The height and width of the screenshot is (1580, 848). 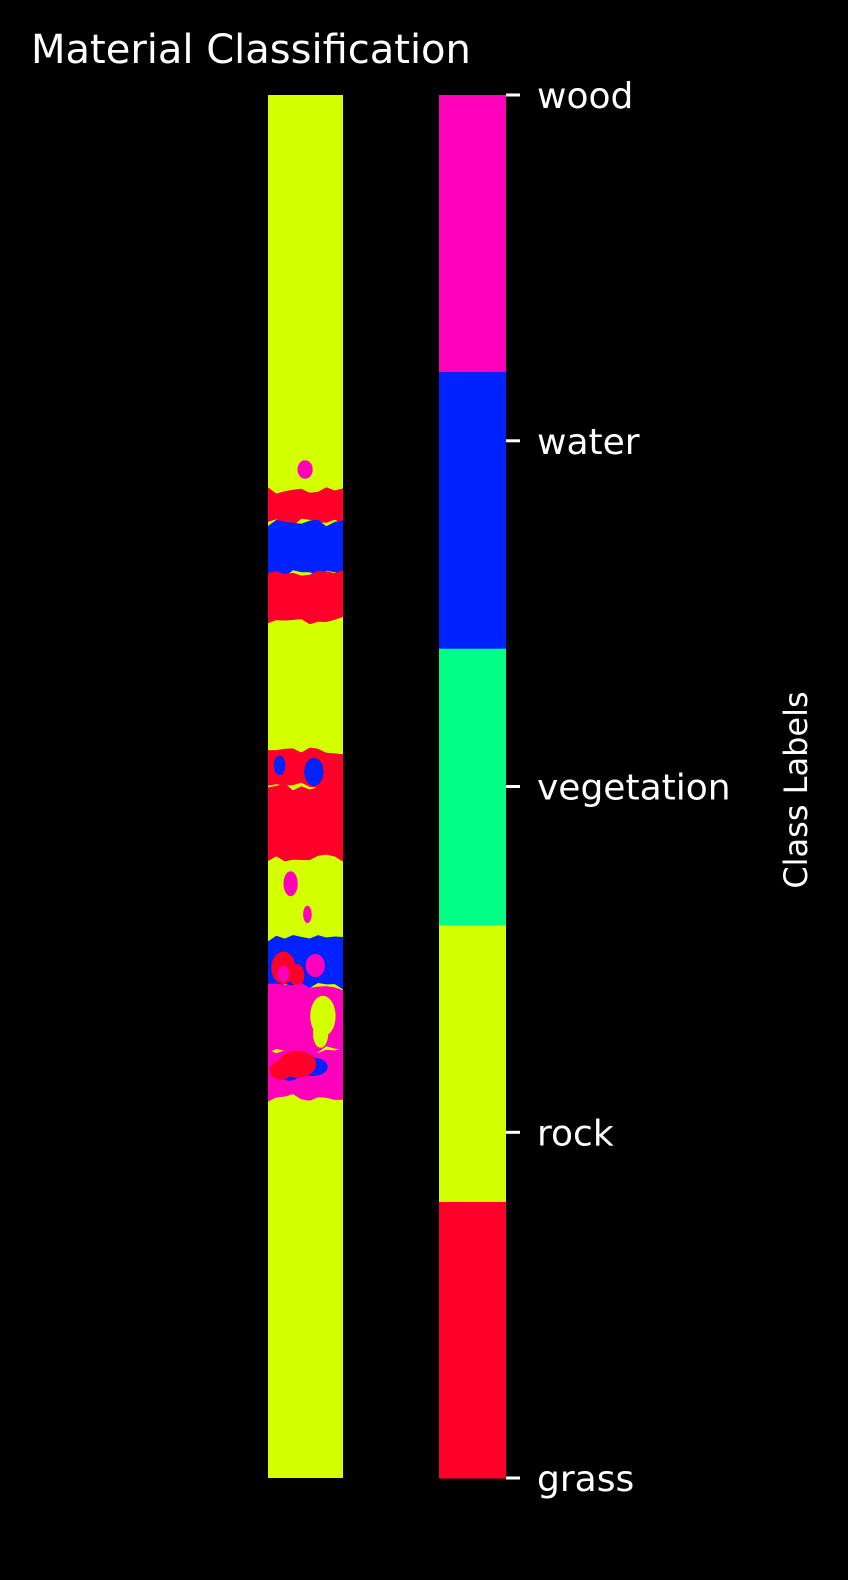 I want to click on colorbar, so click(x=472, y=787).